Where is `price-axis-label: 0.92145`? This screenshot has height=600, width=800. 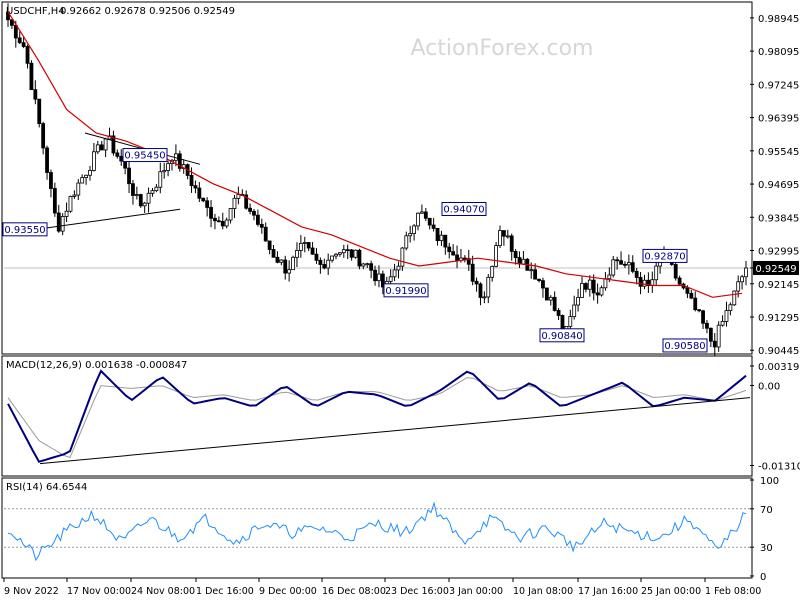 price-axis-label: 0.92145 is located at coordinates (778, 285).